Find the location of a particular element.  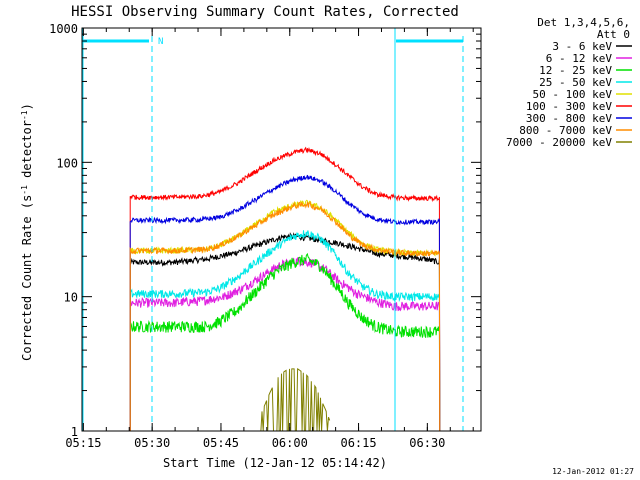

footer-date: 12-Jan-2012 01:27 is located at coordinates (593, 471).